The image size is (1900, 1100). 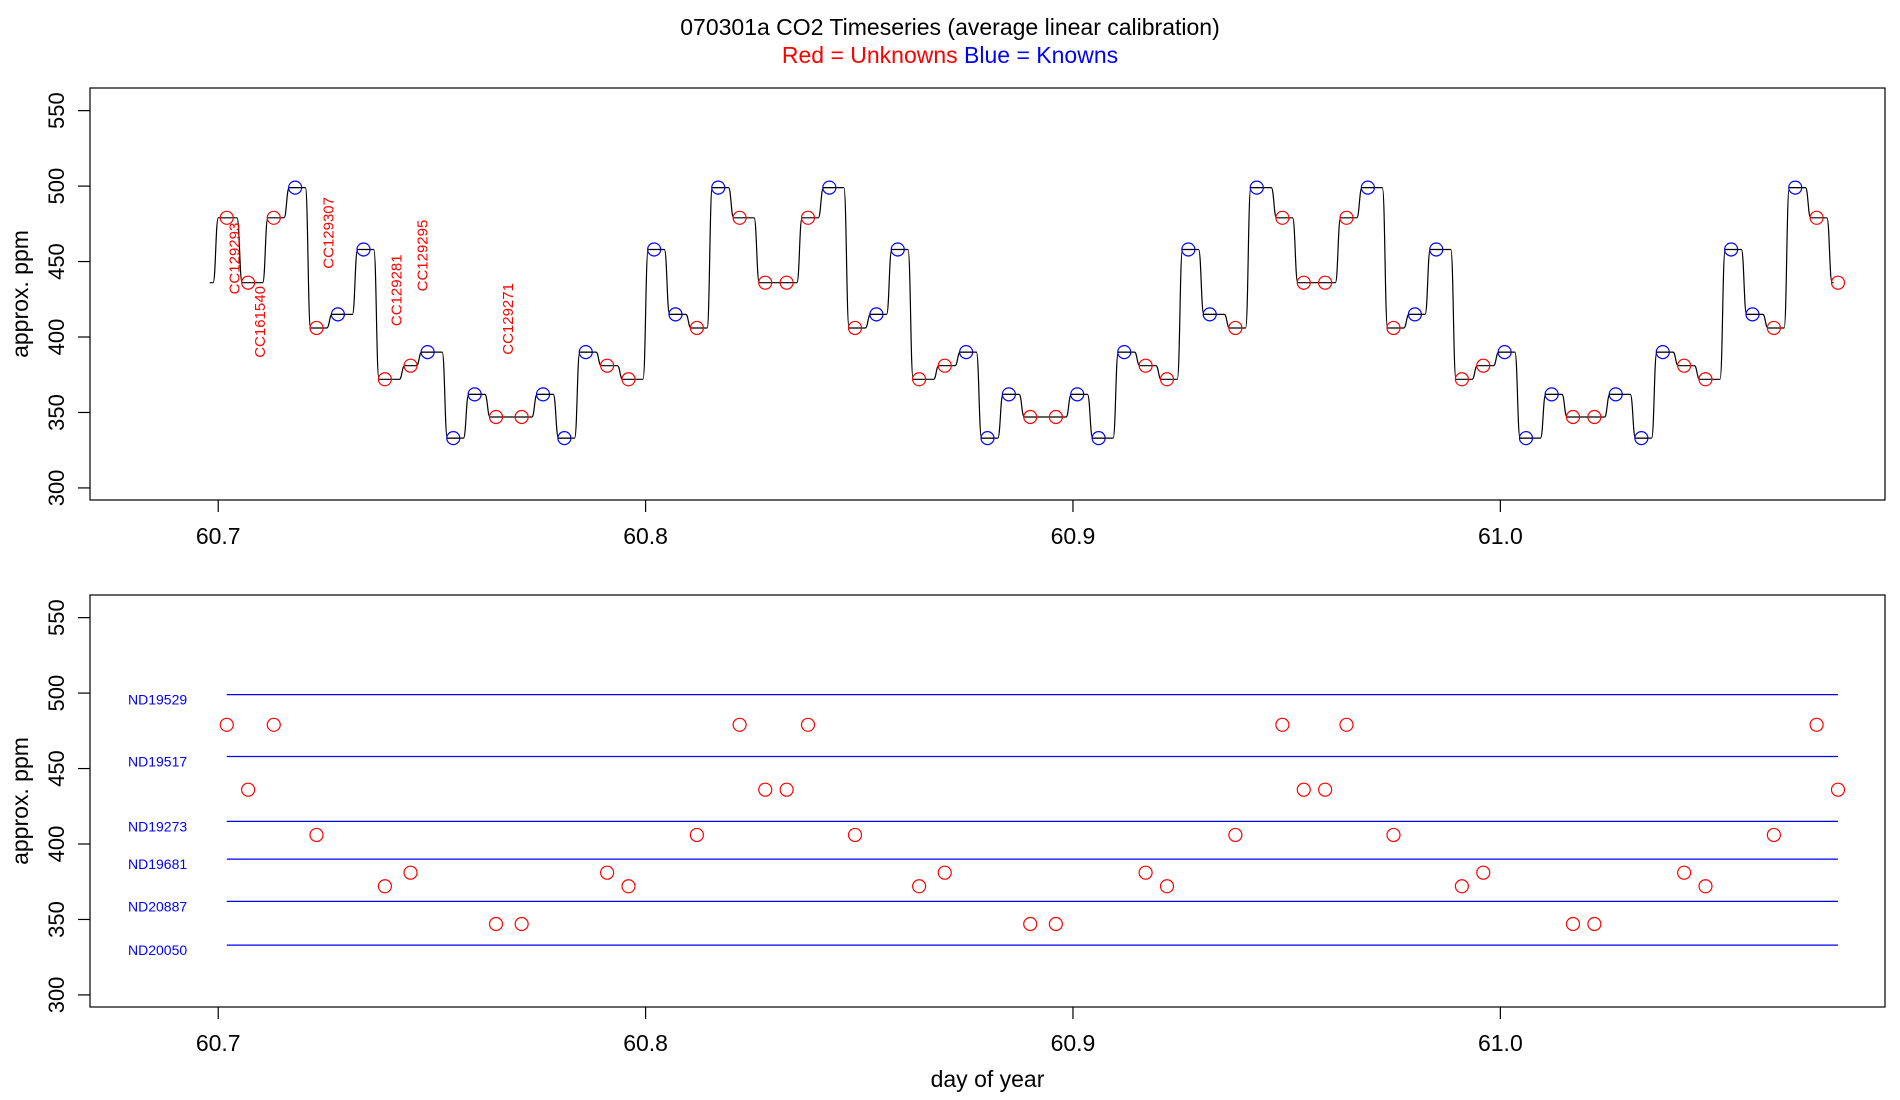 What do you see at coordinates (508, 319) in the screenshot?
I see `sample-annotation: CC129271` at bounding box center [508, 319].